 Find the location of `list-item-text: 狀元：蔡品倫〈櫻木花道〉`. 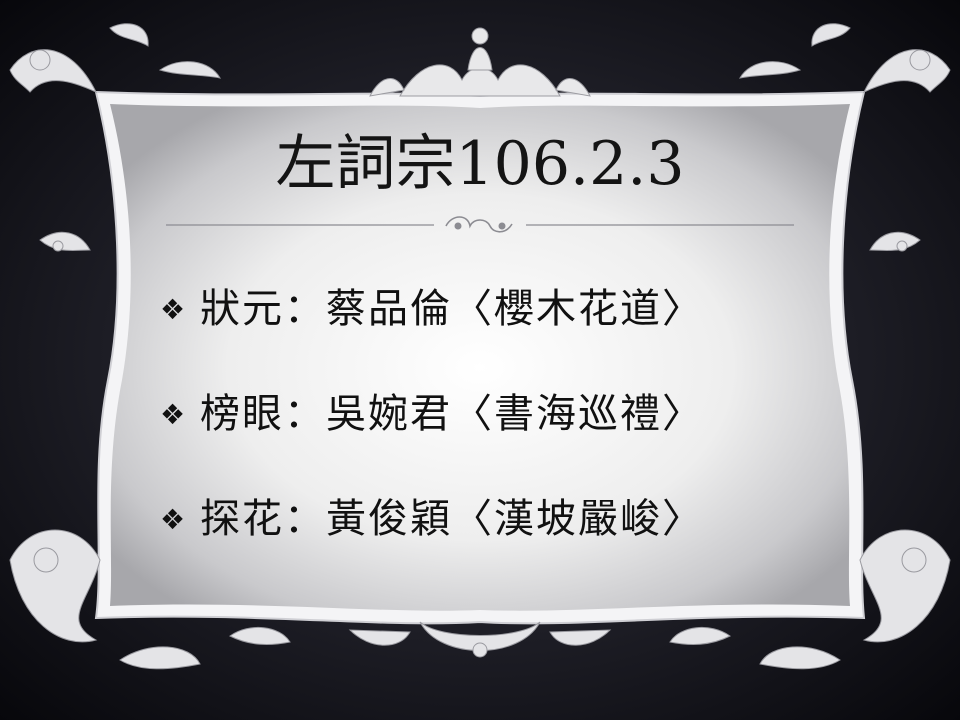

list-item-text: 狀元：蔡品倫〈櫻木花道〉 is located at coordinates (452, 309).